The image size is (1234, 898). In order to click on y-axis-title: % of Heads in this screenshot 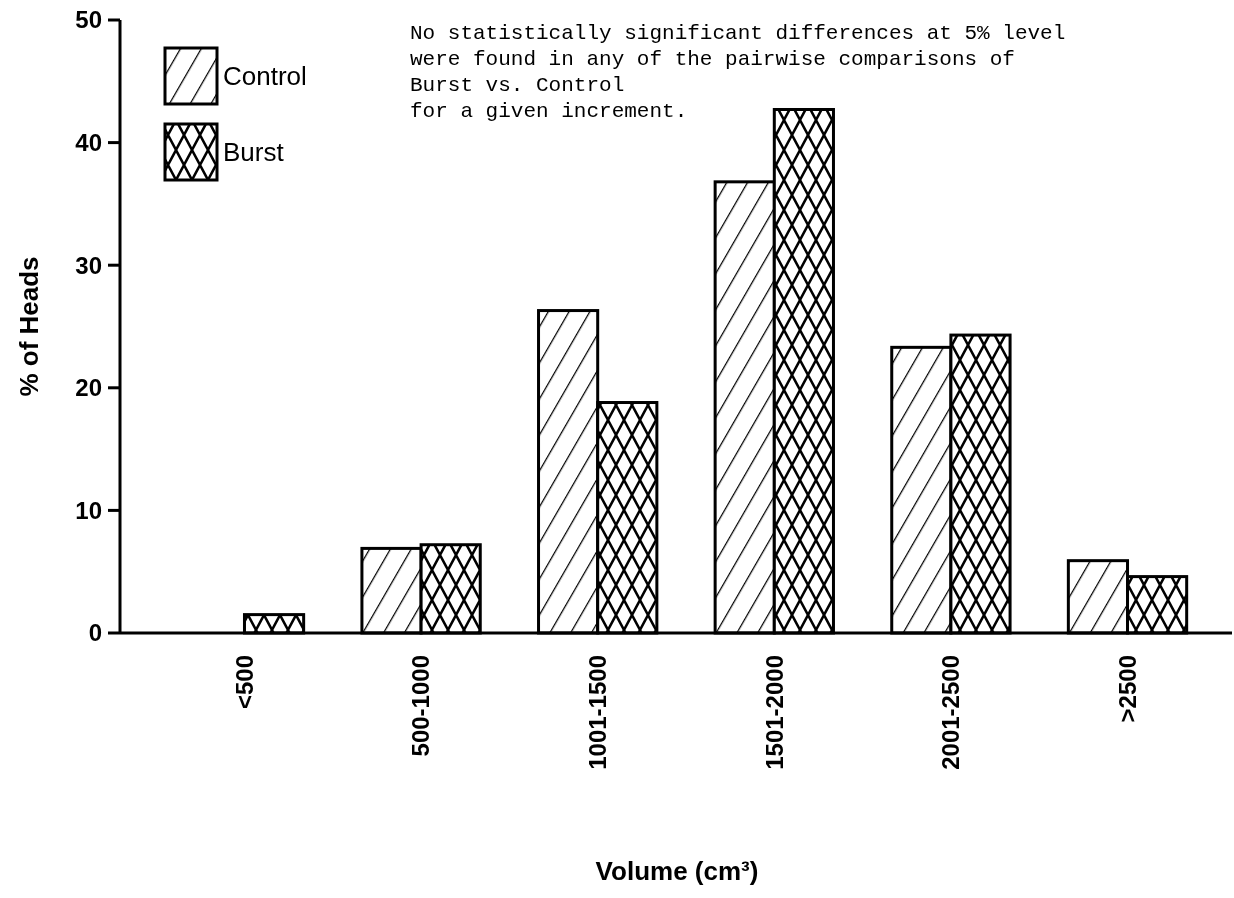, I will do `click(29, 326)`.